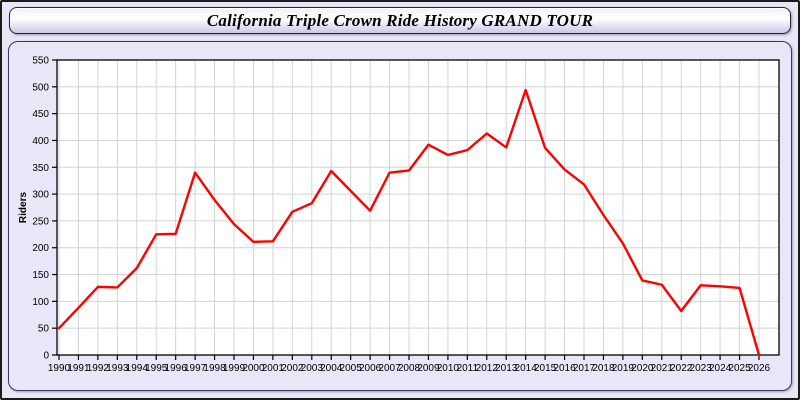 This screenshot has height=400, width=800. What do you see at coordinates (40, 302) in the screenshot?
I see `y-tick-label: 100` at bounding box center [40, 302].